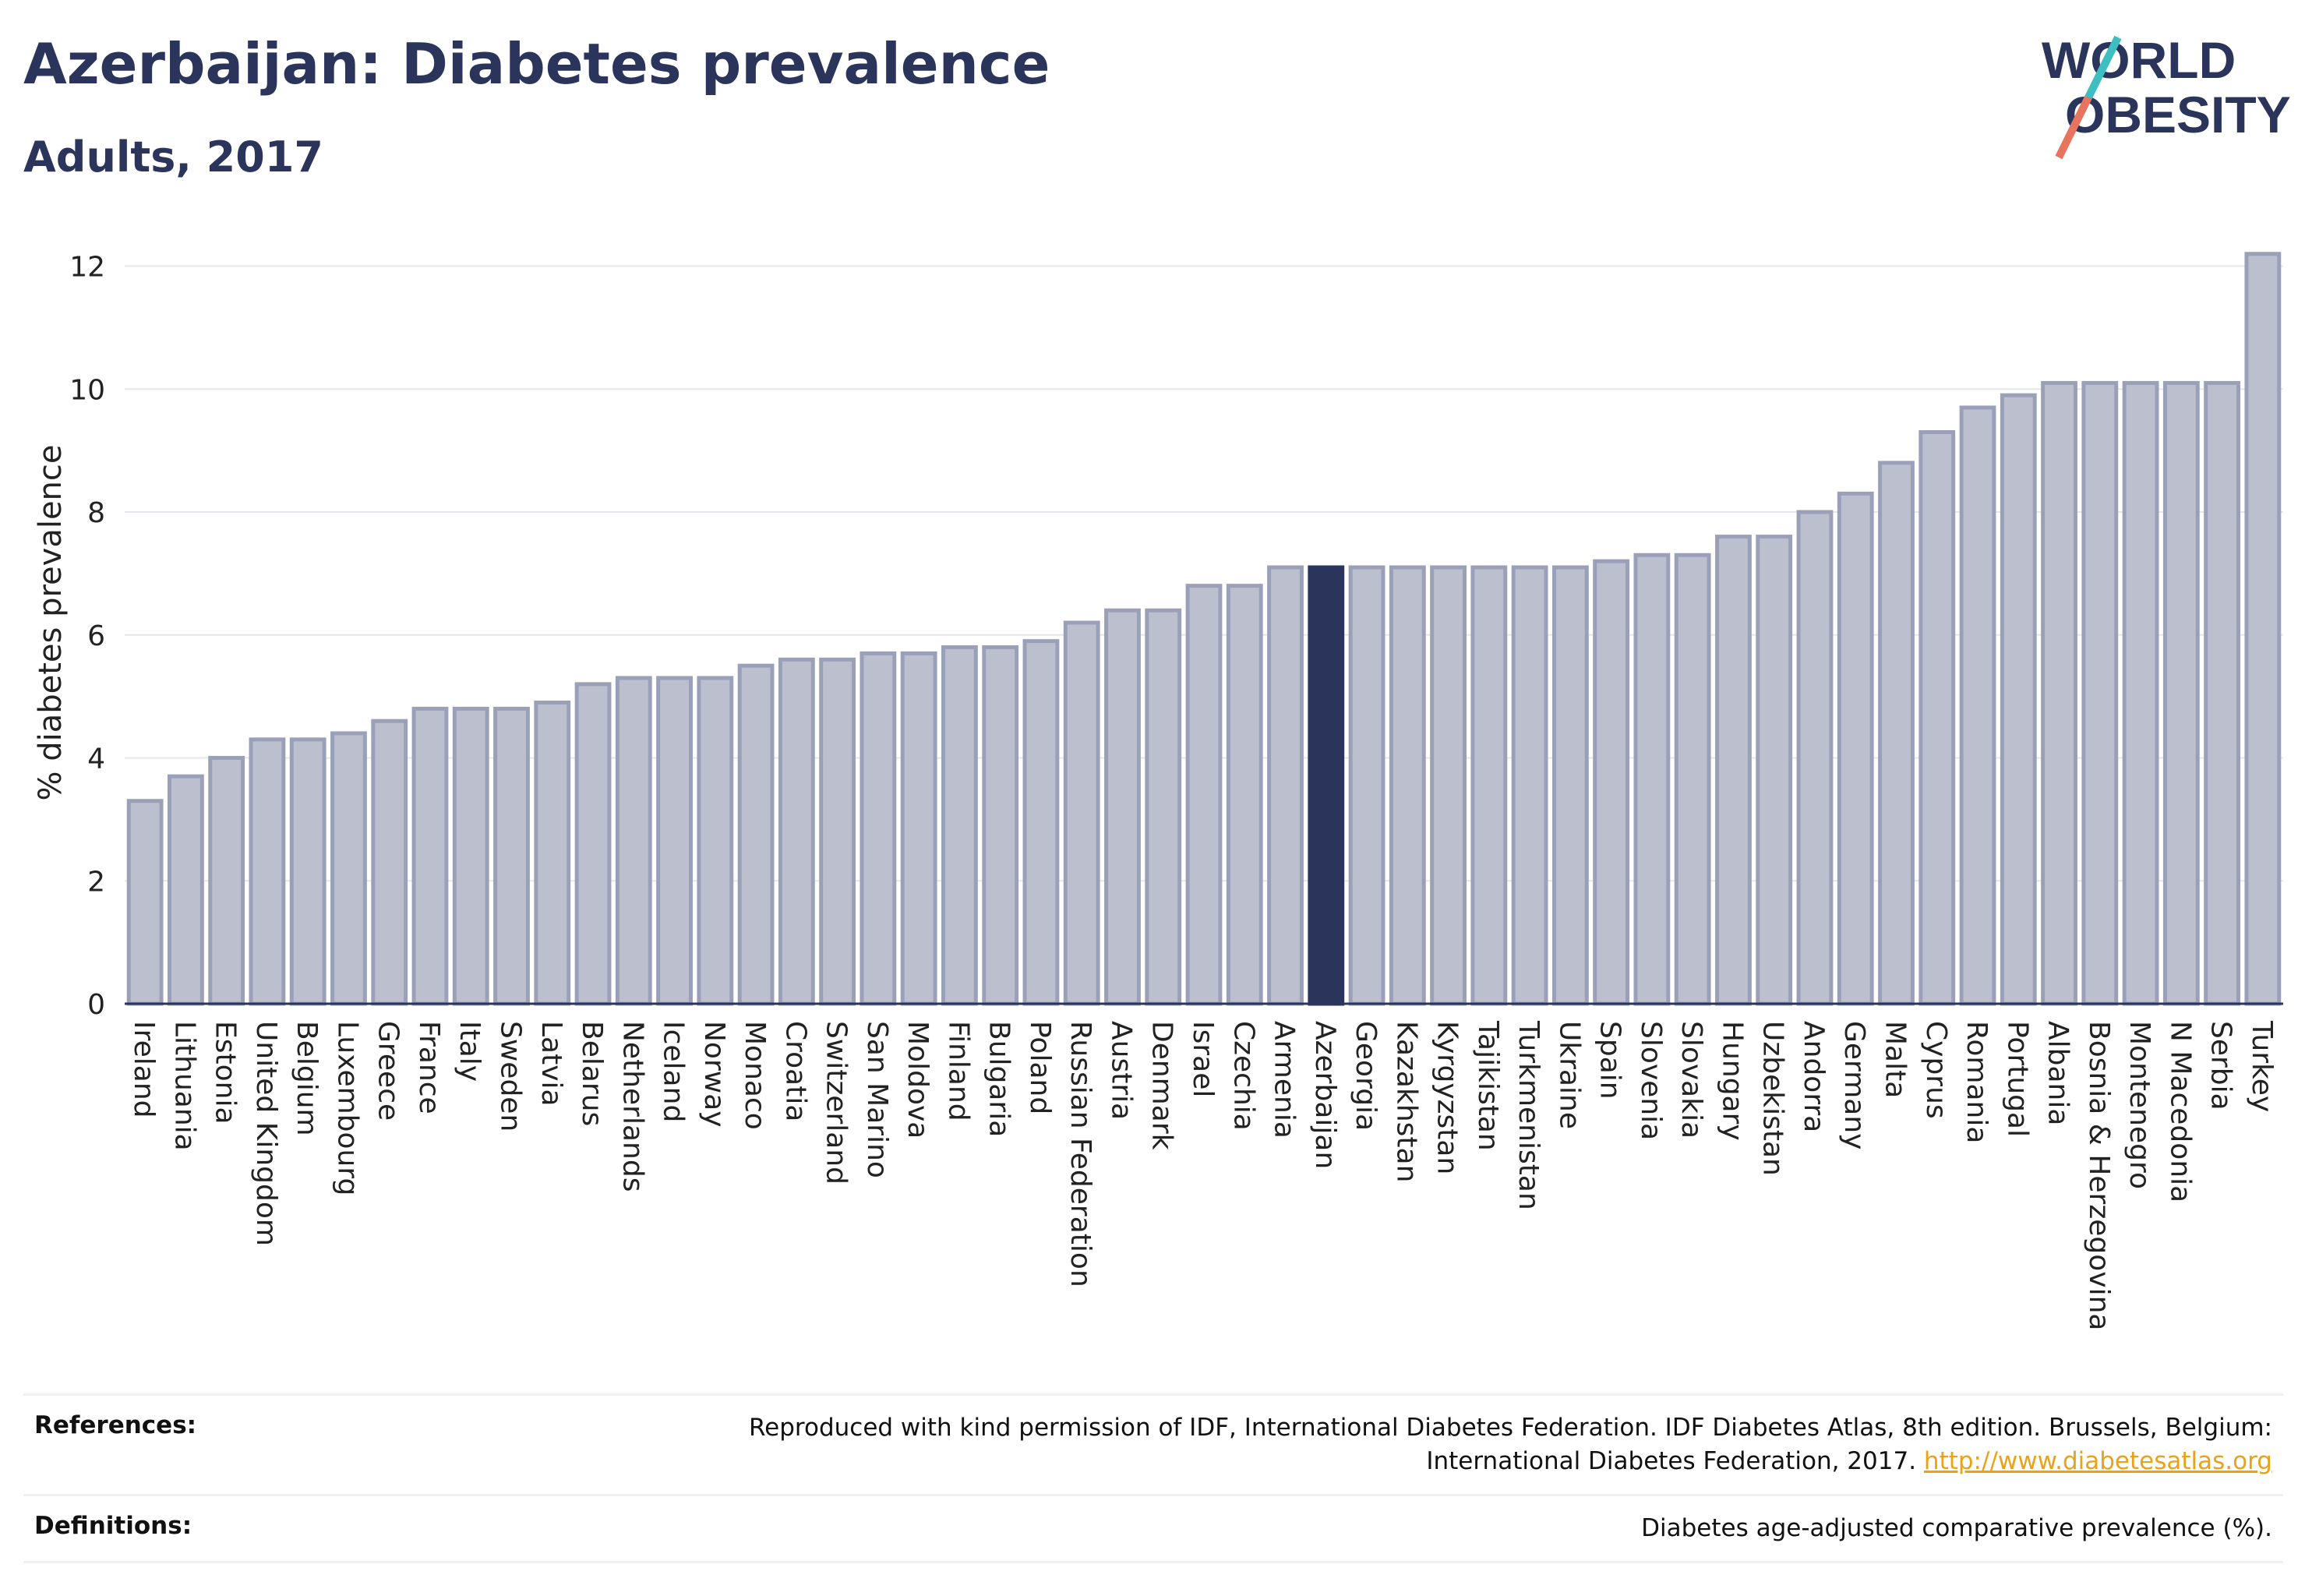 The image size is (2305, 1596). I want to click on bar-austria, so click(1122, 807).